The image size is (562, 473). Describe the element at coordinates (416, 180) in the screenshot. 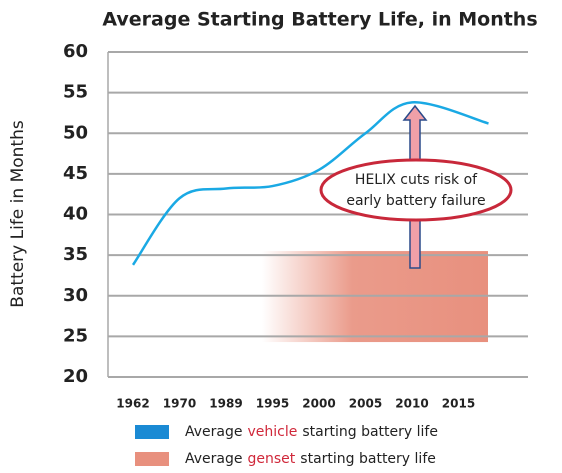

I see `annotation-text: HELIX cuts risk of` at that location.